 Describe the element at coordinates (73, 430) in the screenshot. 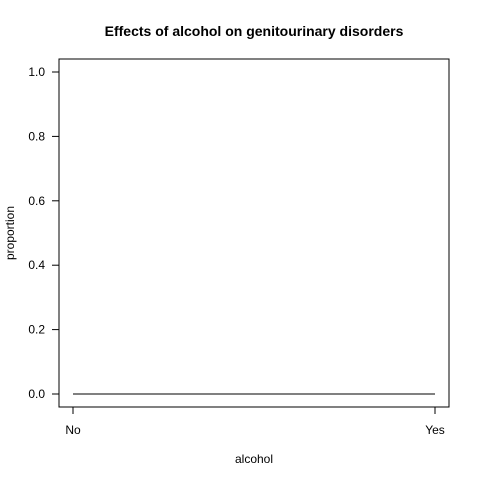

I see `x-tick-label: No` at that location.